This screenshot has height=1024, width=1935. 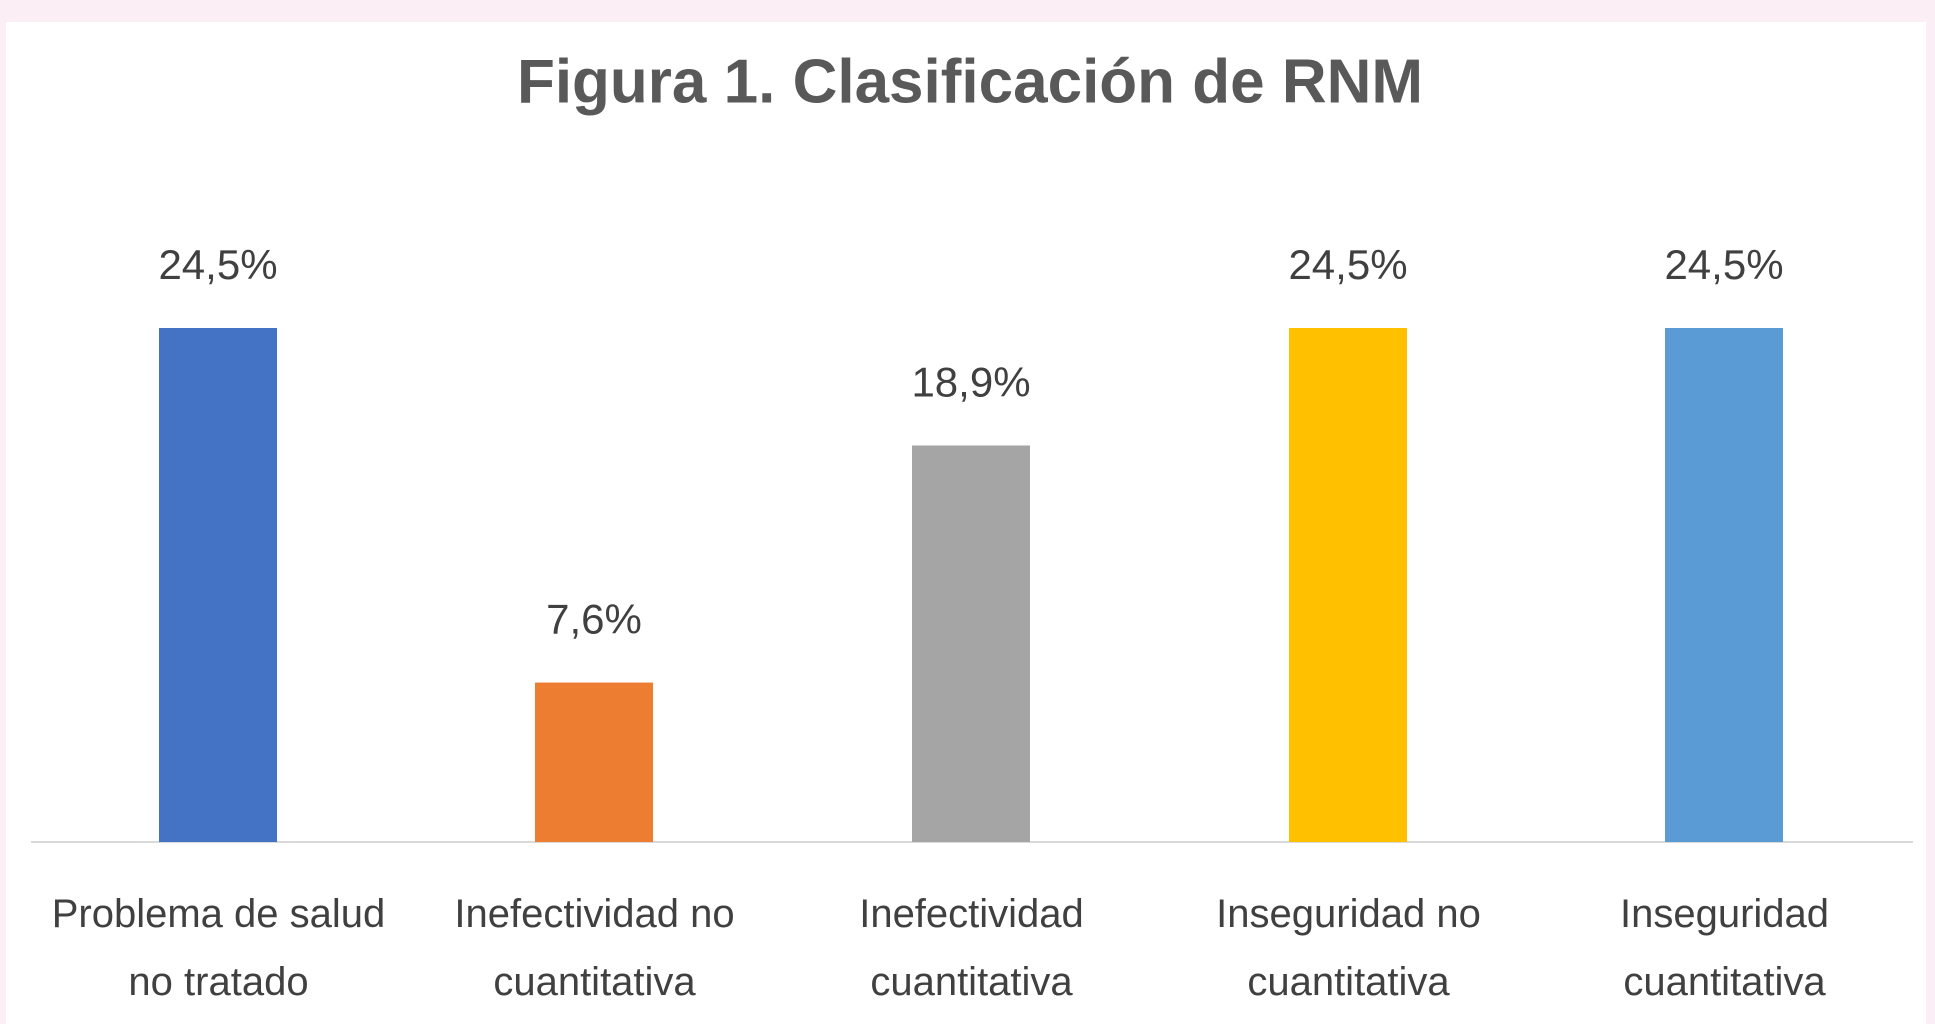 What do you see at coordinates (970, 382) in the screenshot?
I see `data-label: 18,9%` at bounding box center [970, 382].